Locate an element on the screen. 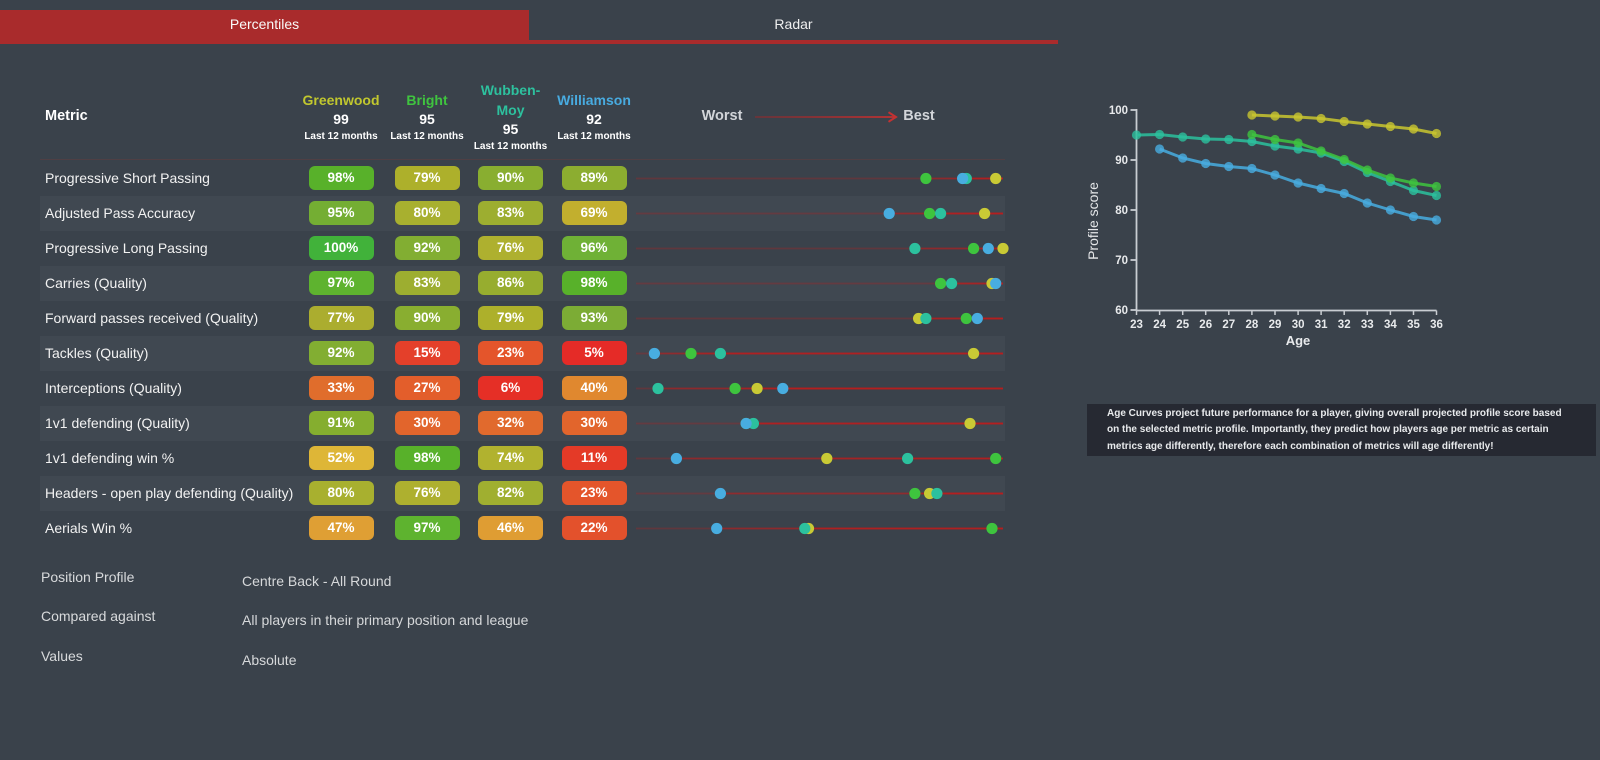 The image size is (1600, 760). svg-text: 23 is located at coordinates (1136, 325).